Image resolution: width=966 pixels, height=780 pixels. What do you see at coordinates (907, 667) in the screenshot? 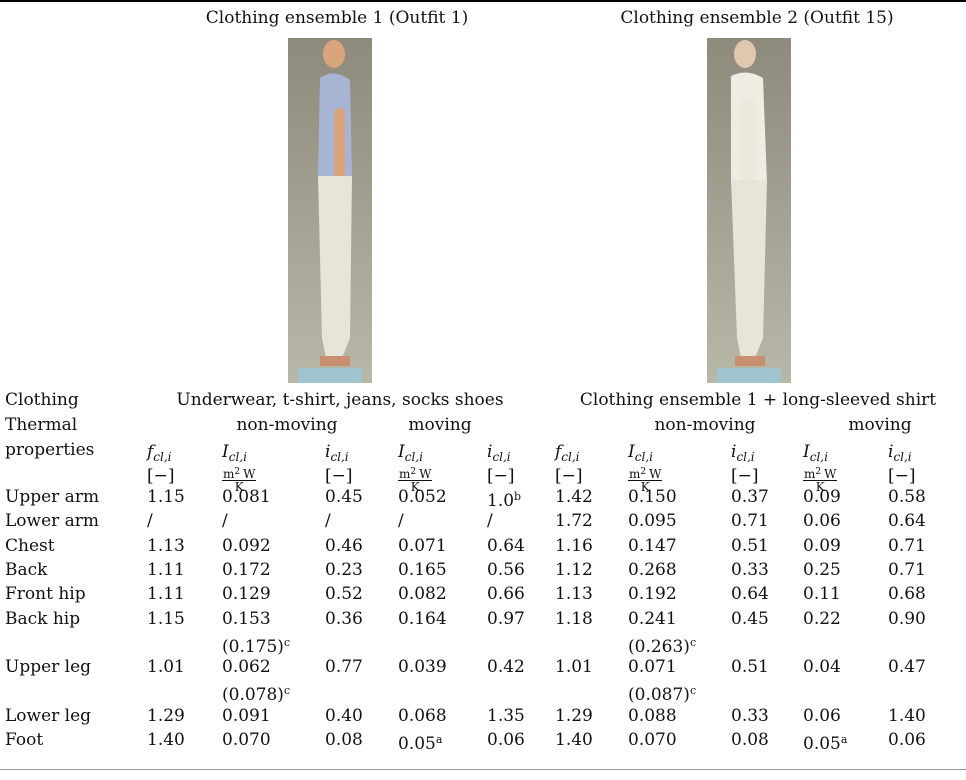
I see `cell: 0.47` at bounding box center [907, 667].